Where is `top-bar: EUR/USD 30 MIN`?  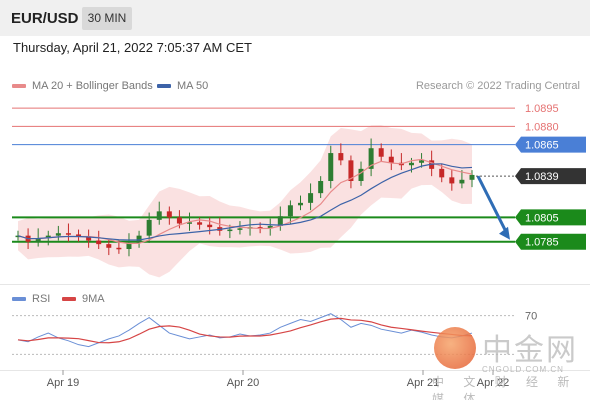 top-bar: EUR/USD 30 MIN is located at coordinates (295, 18).